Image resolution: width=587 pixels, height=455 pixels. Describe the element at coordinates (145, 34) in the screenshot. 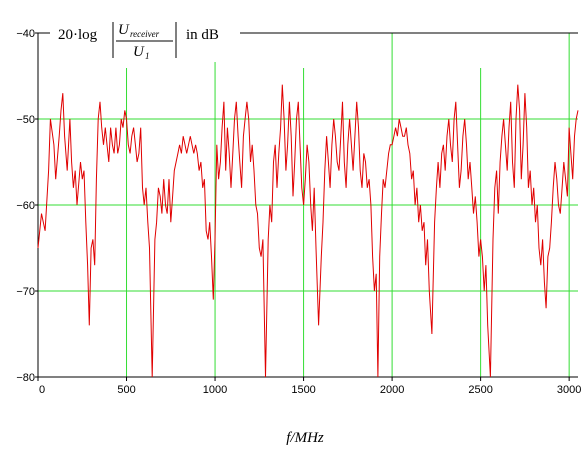

I see `title-numerator-sub: receiver` at that location.